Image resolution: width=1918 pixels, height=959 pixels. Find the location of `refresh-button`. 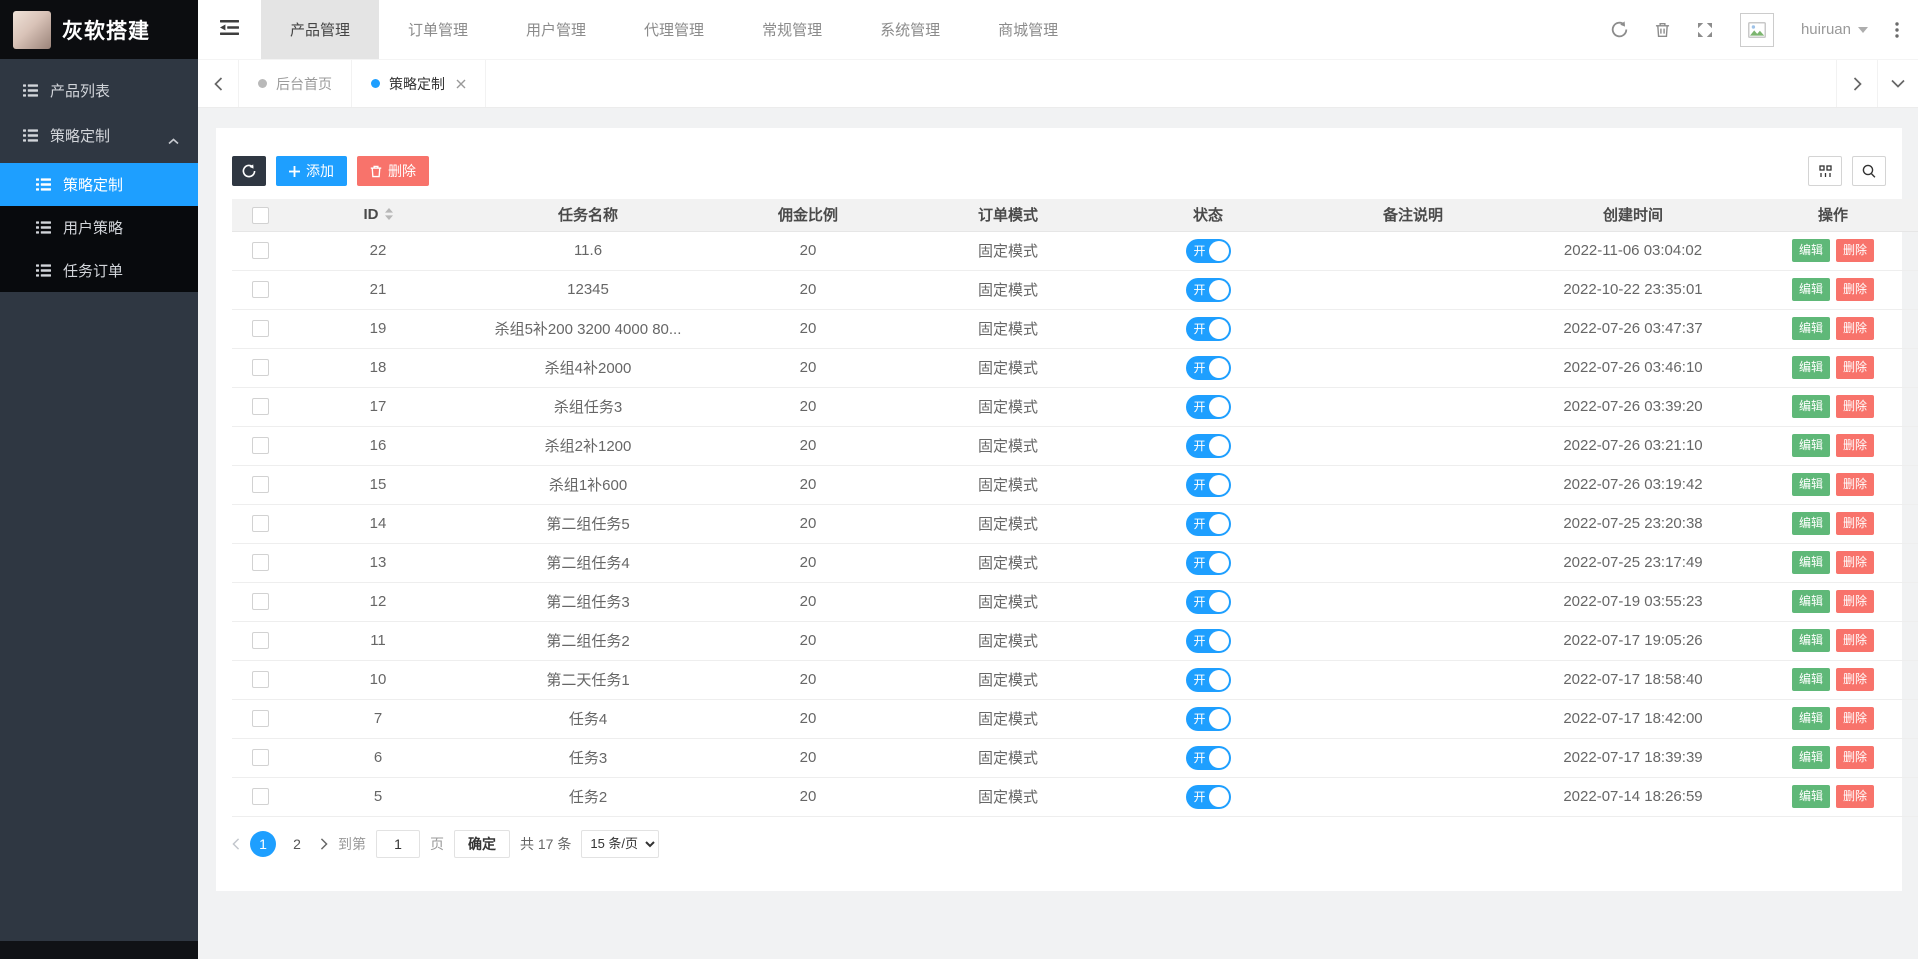

refresh-button is located at coordinates (249, 171).